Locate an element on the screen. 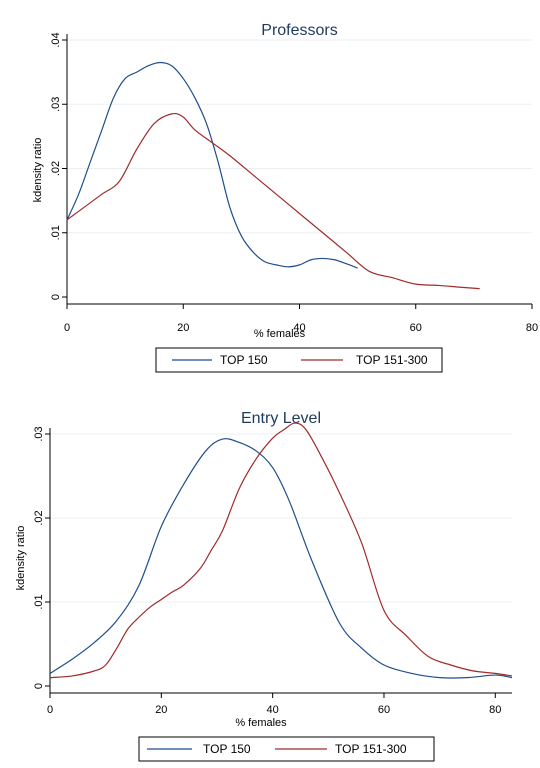 This screenshot has width=540, height=768. y-tick-label: .04 is located at coordinates (56, 39).